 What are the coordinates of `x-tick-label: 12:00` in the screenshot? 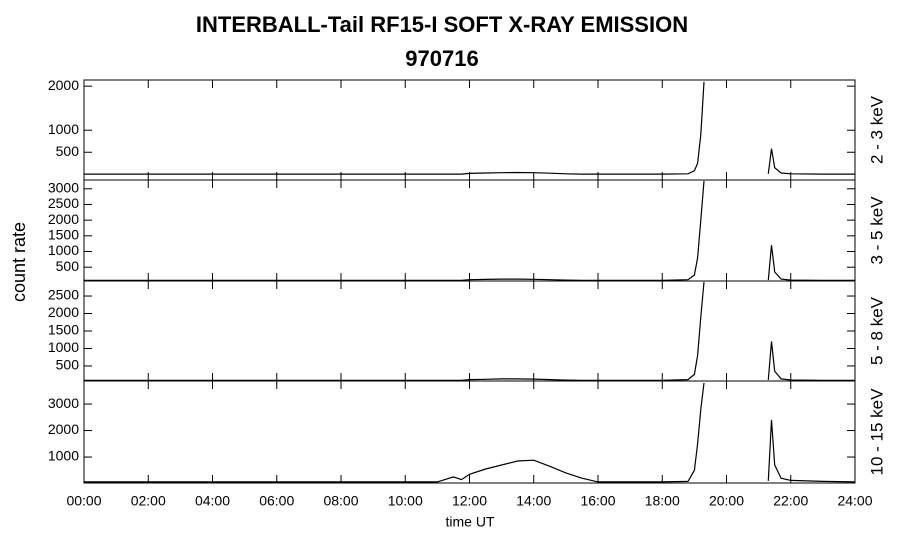 It's located at (469, 501).